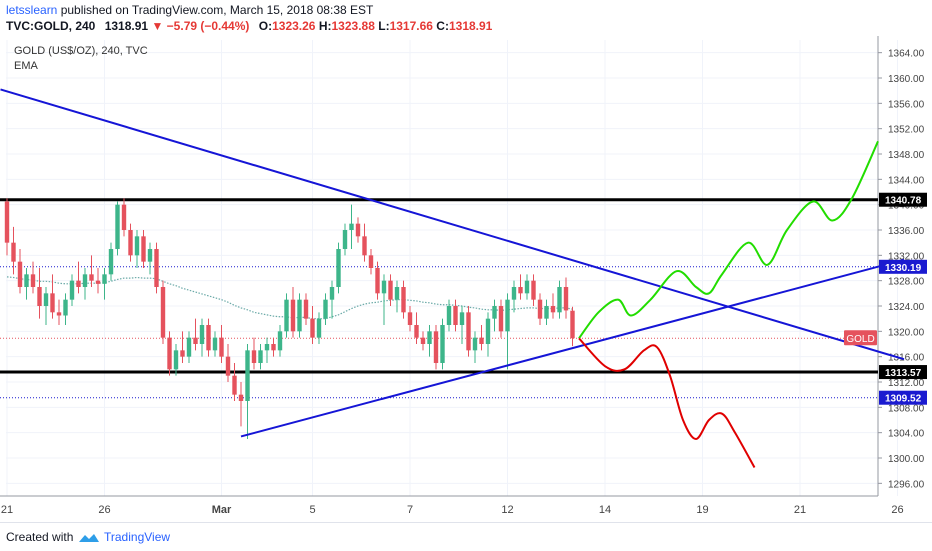  I want to click on price-tick-label: 1356.00, so click(906, 104).